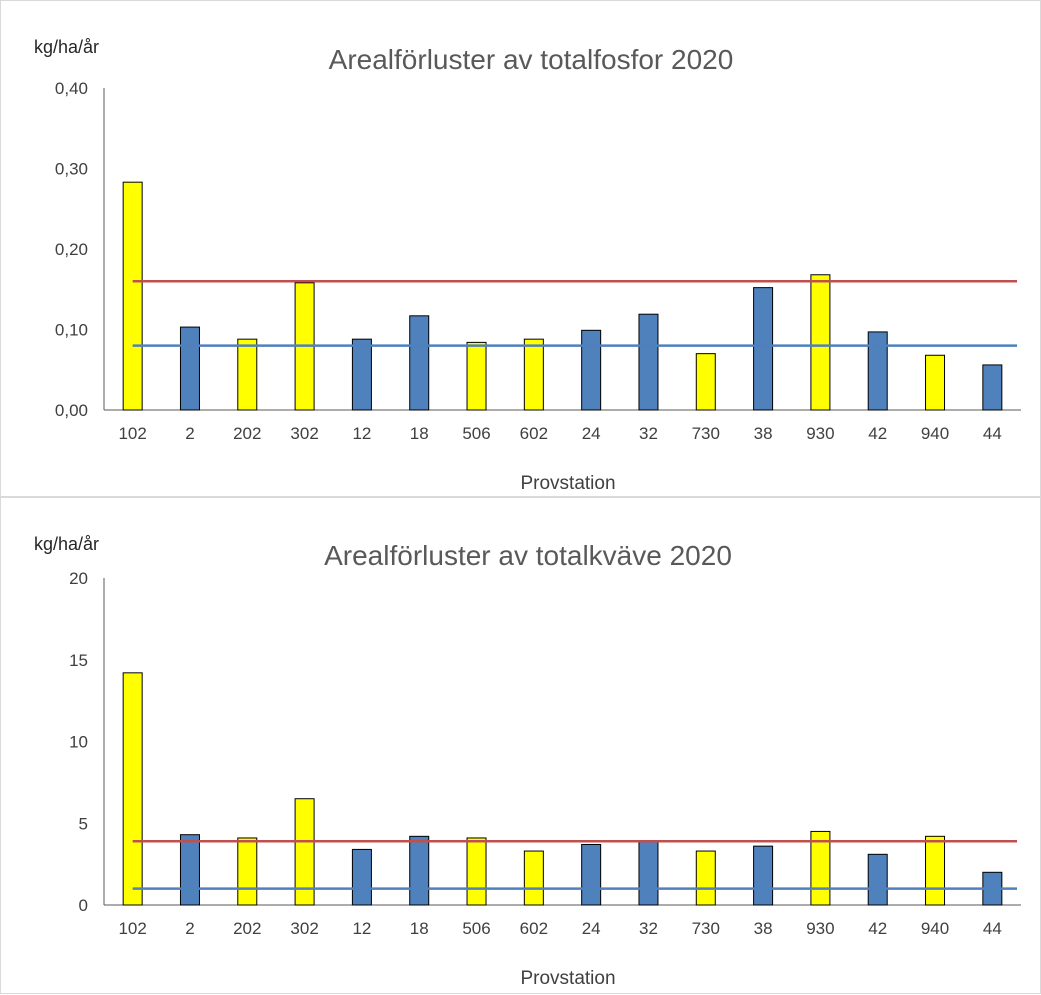 This screenshot has width=1041, height=995. Describe the element at coordinates (83, 823) in the screenshot. I see `y-tick-label: 5` at that location.